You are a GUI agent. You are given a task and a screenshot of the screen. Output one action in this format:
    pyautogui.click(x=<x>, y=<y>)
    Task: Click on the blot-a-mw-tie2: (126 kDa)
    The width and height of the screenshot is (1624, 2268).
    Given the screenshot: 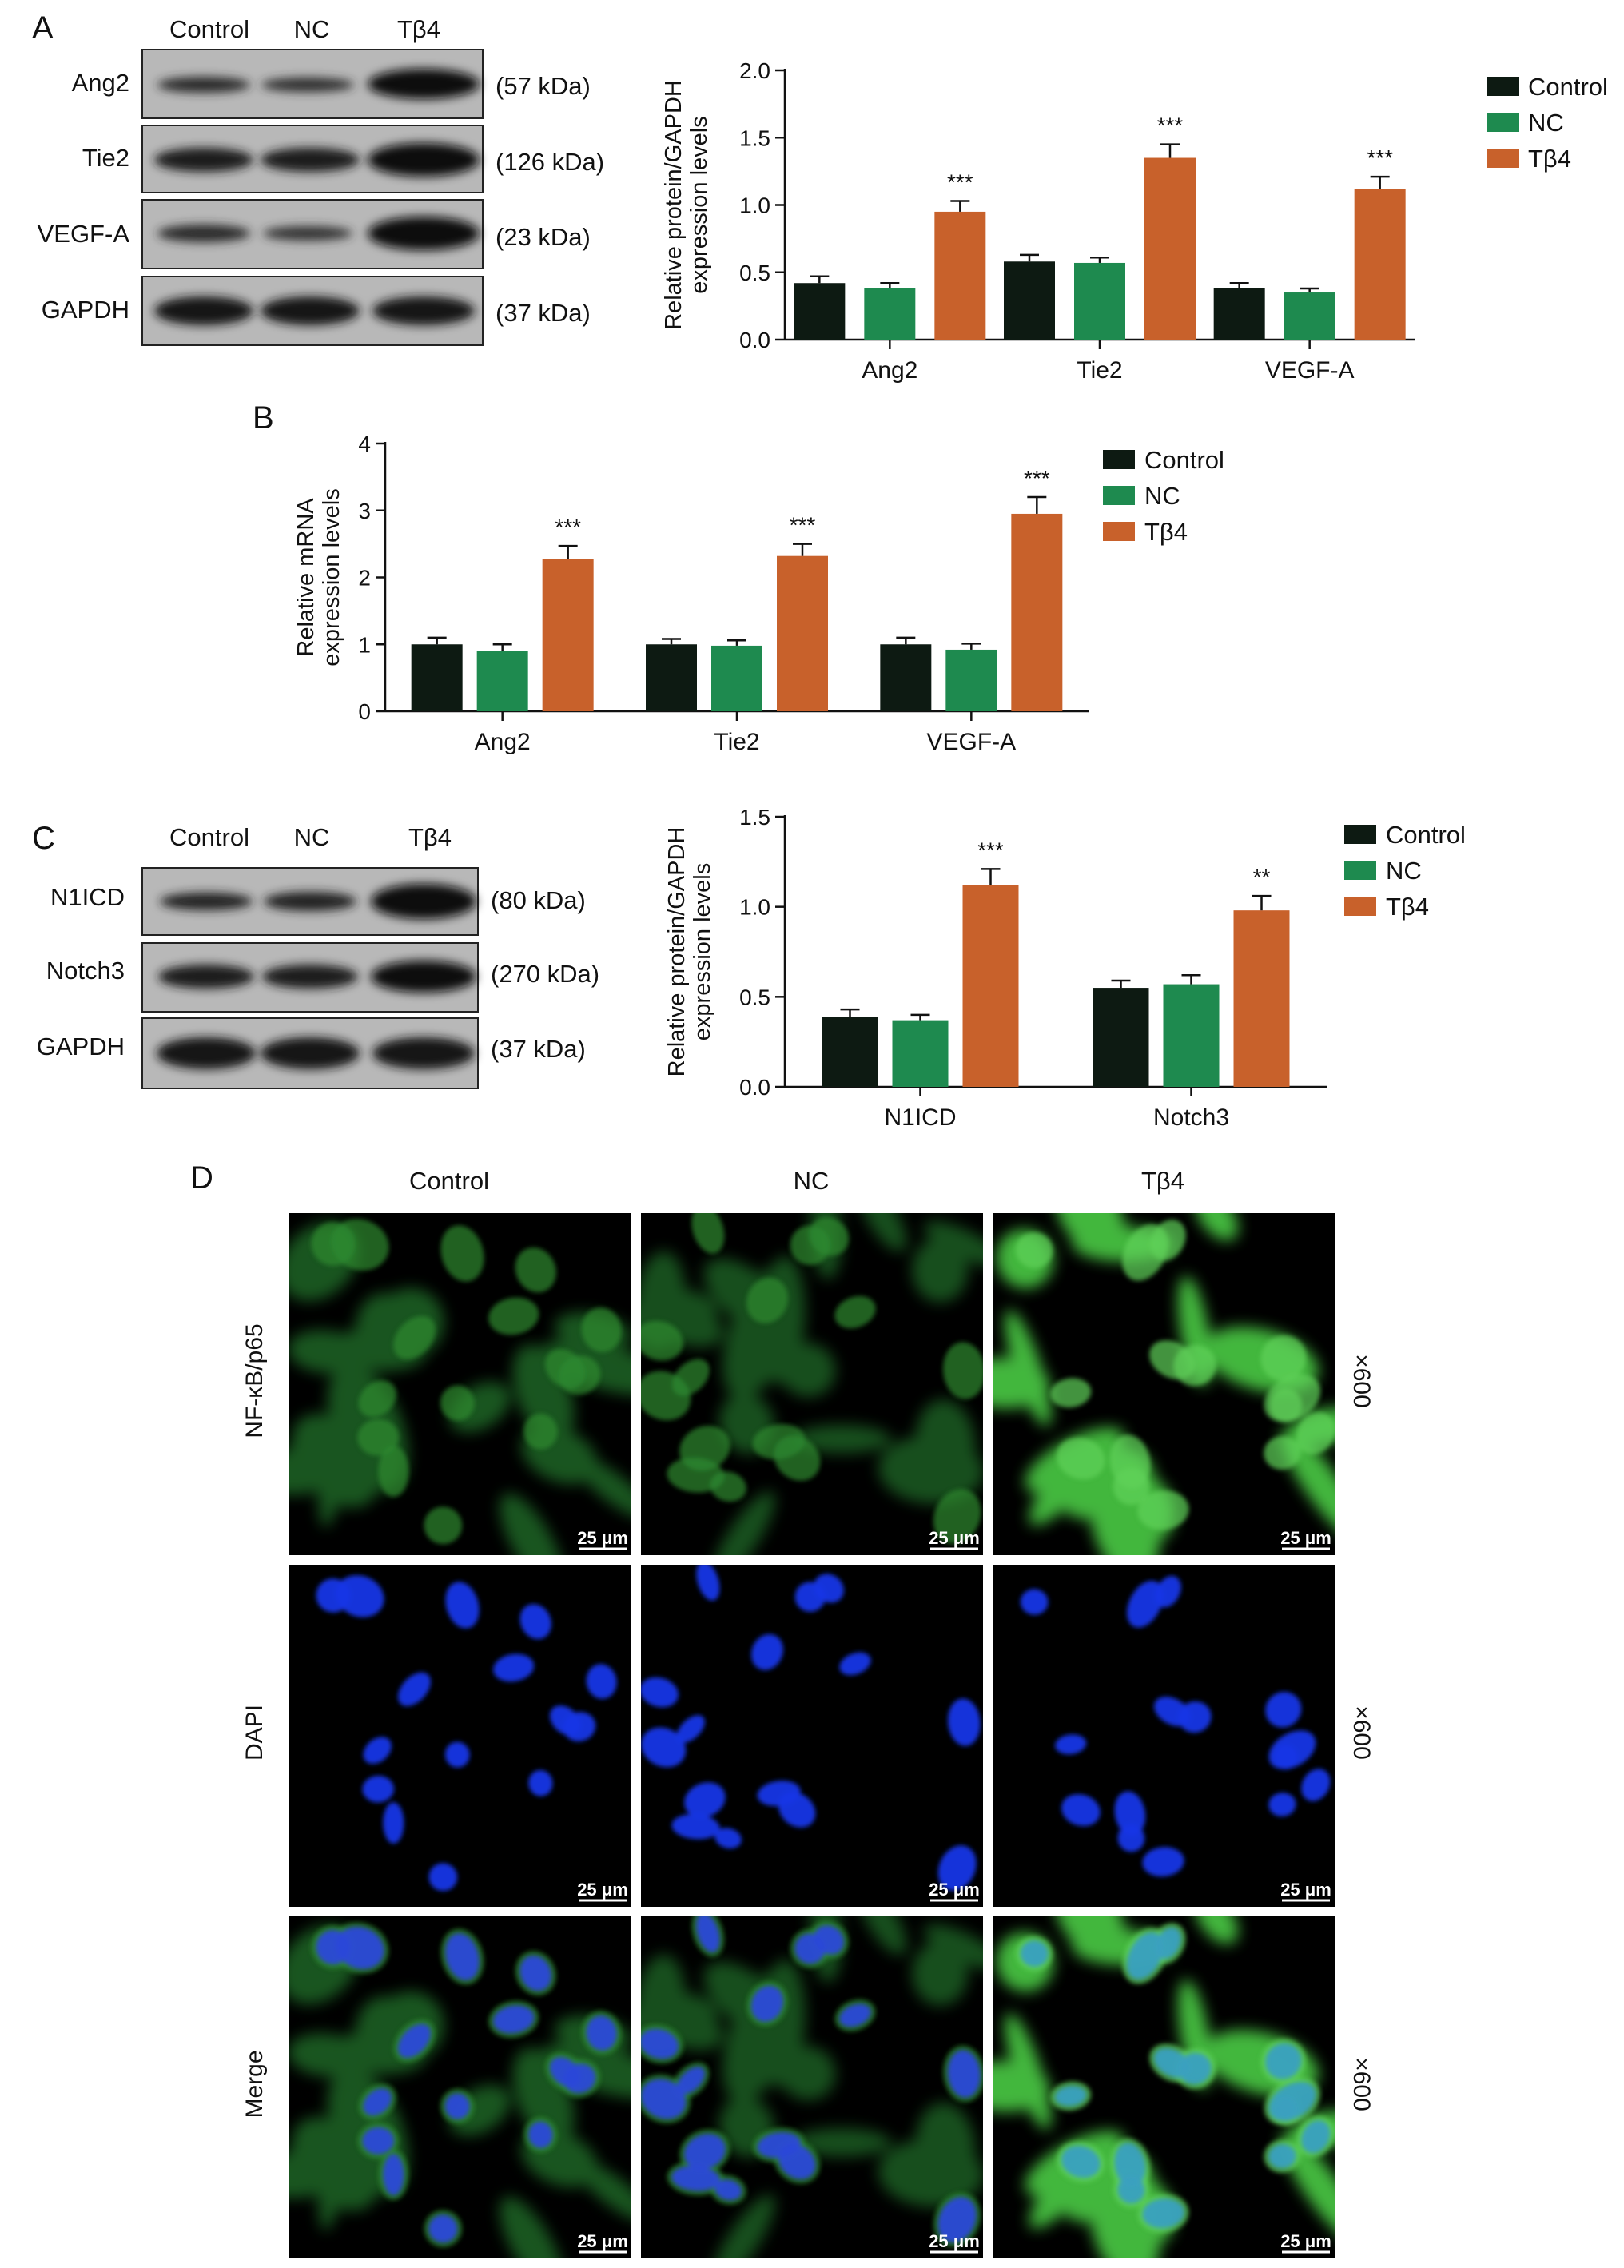 What is the action you would take?
    pyautogui.click(x=550, y=162)
    